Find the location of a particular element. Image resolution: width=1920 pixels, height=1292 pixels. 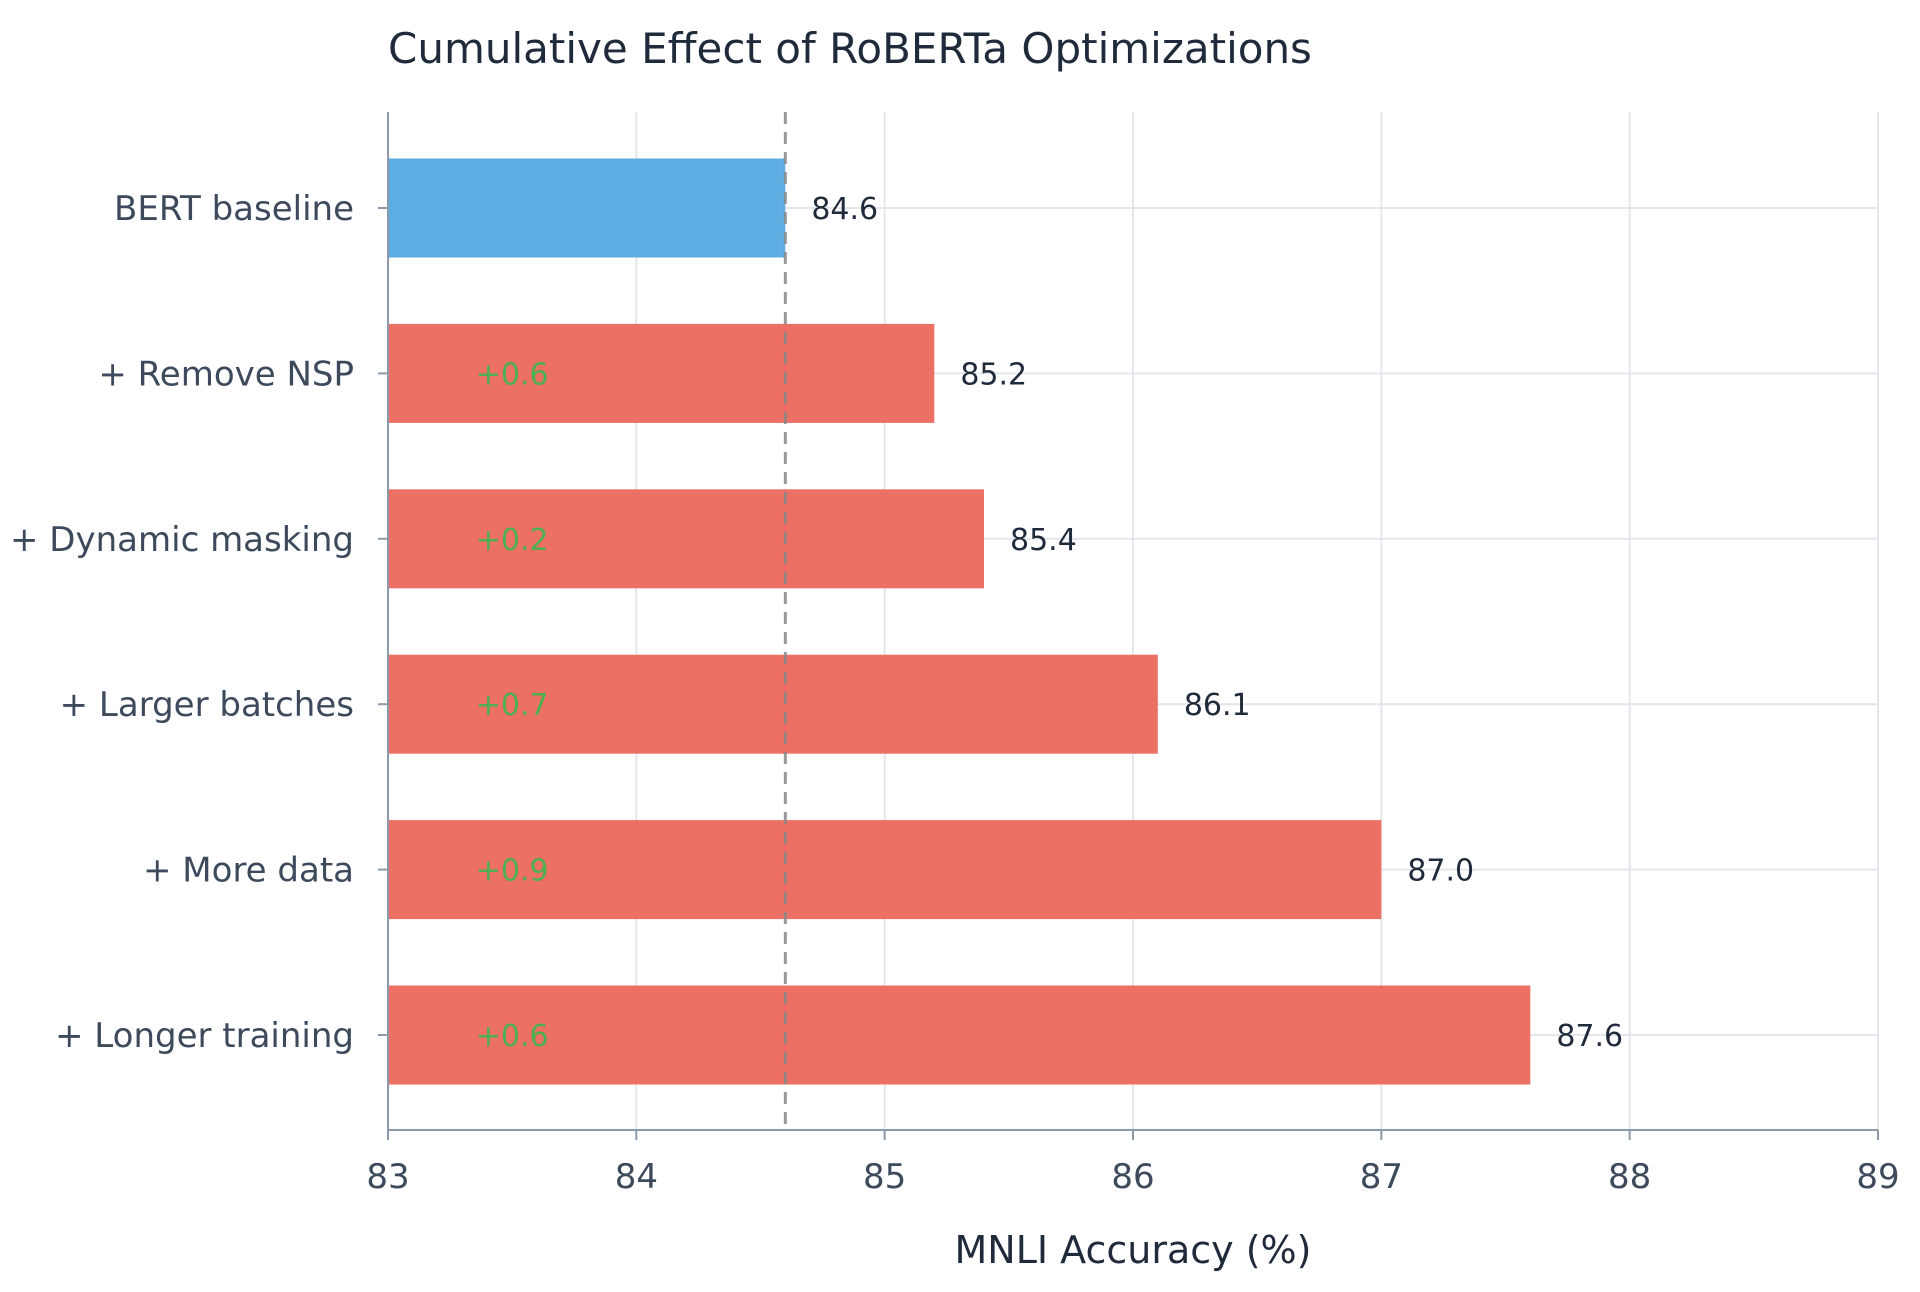

x-tick-label: 88 is located at coordinates (1629, 1177).